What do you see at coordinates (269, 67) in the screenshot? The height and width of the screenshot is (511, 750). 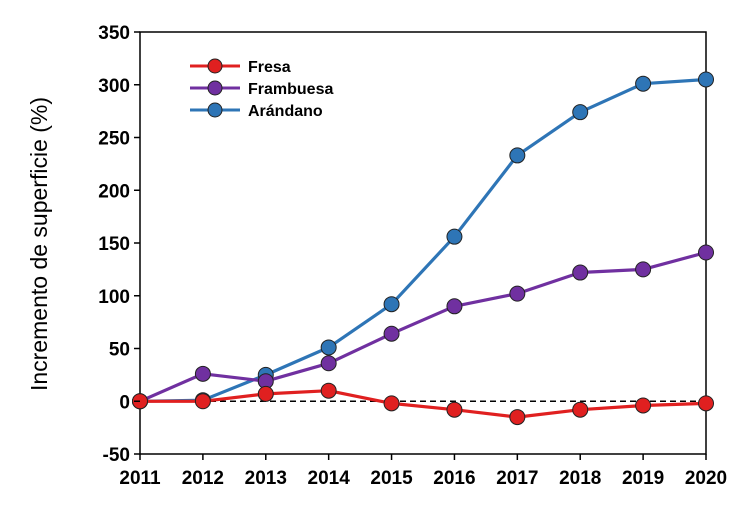 I see `legend-label: Fresa` at bounding box center [269, 67].